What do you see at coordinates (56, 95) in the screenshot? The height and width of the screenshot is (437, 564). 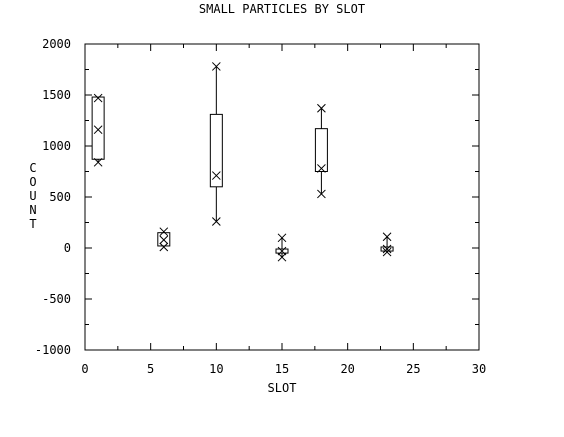 I see `y-tick-label: 1500` at bounding box center [56, 95].